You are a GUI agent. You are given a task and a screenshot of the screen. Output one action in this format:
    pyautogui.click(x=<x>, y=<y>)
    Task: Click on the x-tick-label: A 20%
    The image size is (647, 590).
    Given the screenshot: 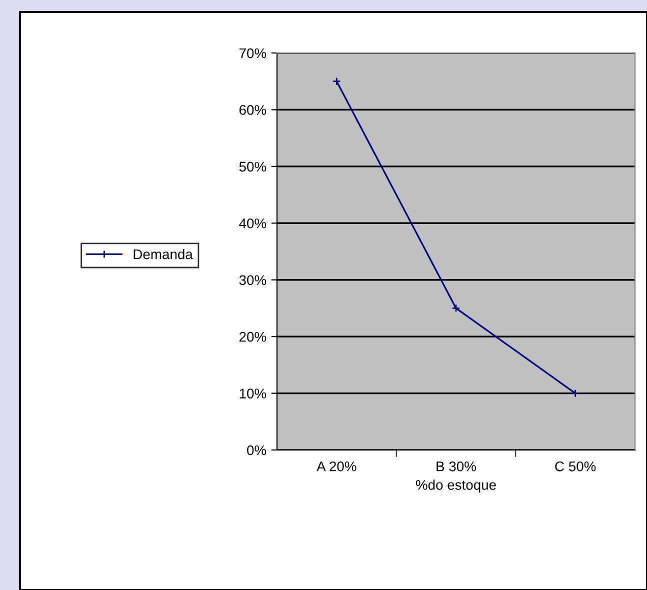 What is the action you would take?
    pyautogui.click(x=336, y=466)
    